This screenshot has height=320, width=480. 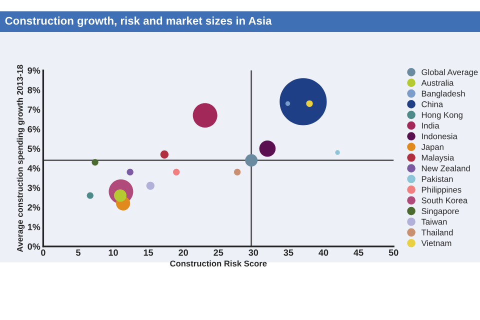 I want to click on y-tick-label: 7%, so click(x=34, y=109).